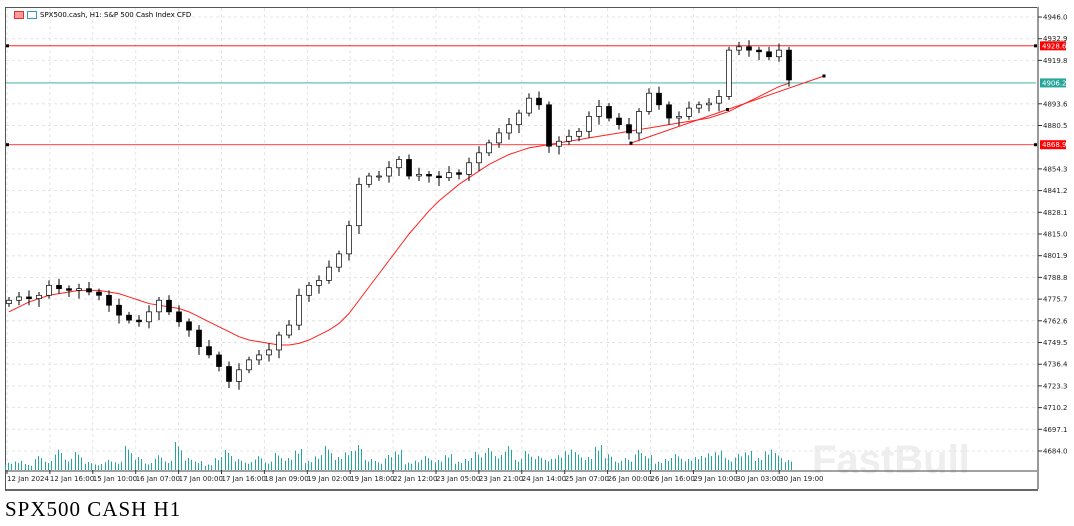  I want to click on y-tick-label: 4710.2, so click(1055, 408).